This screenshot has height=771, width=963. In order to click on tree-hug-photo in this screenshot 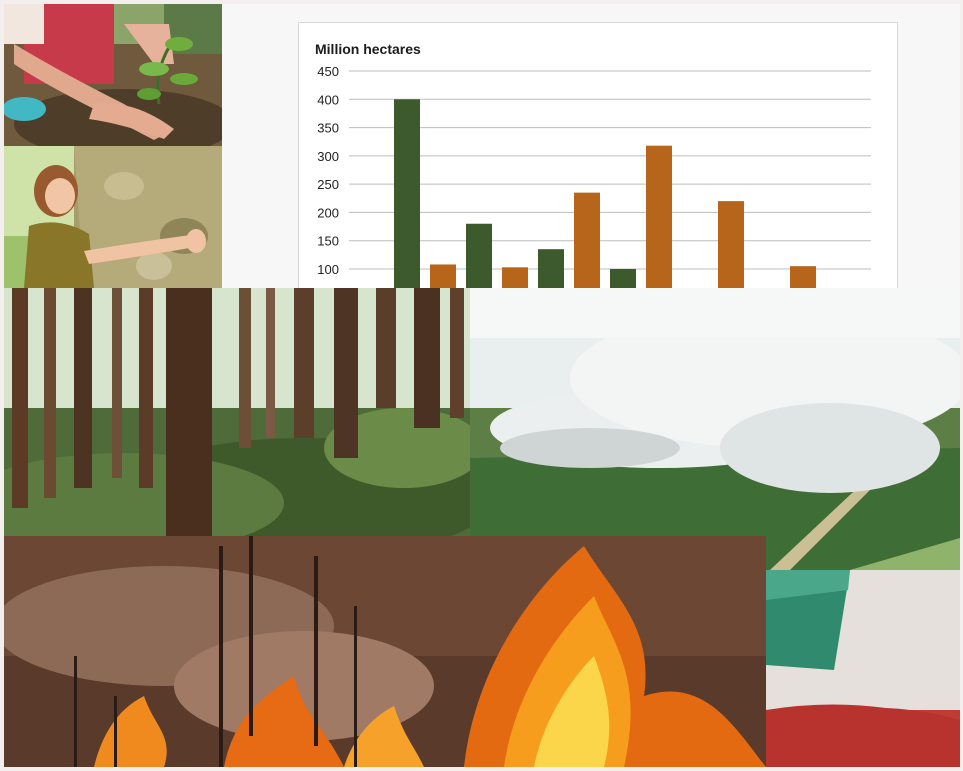, I will do `click(113, 217)`.